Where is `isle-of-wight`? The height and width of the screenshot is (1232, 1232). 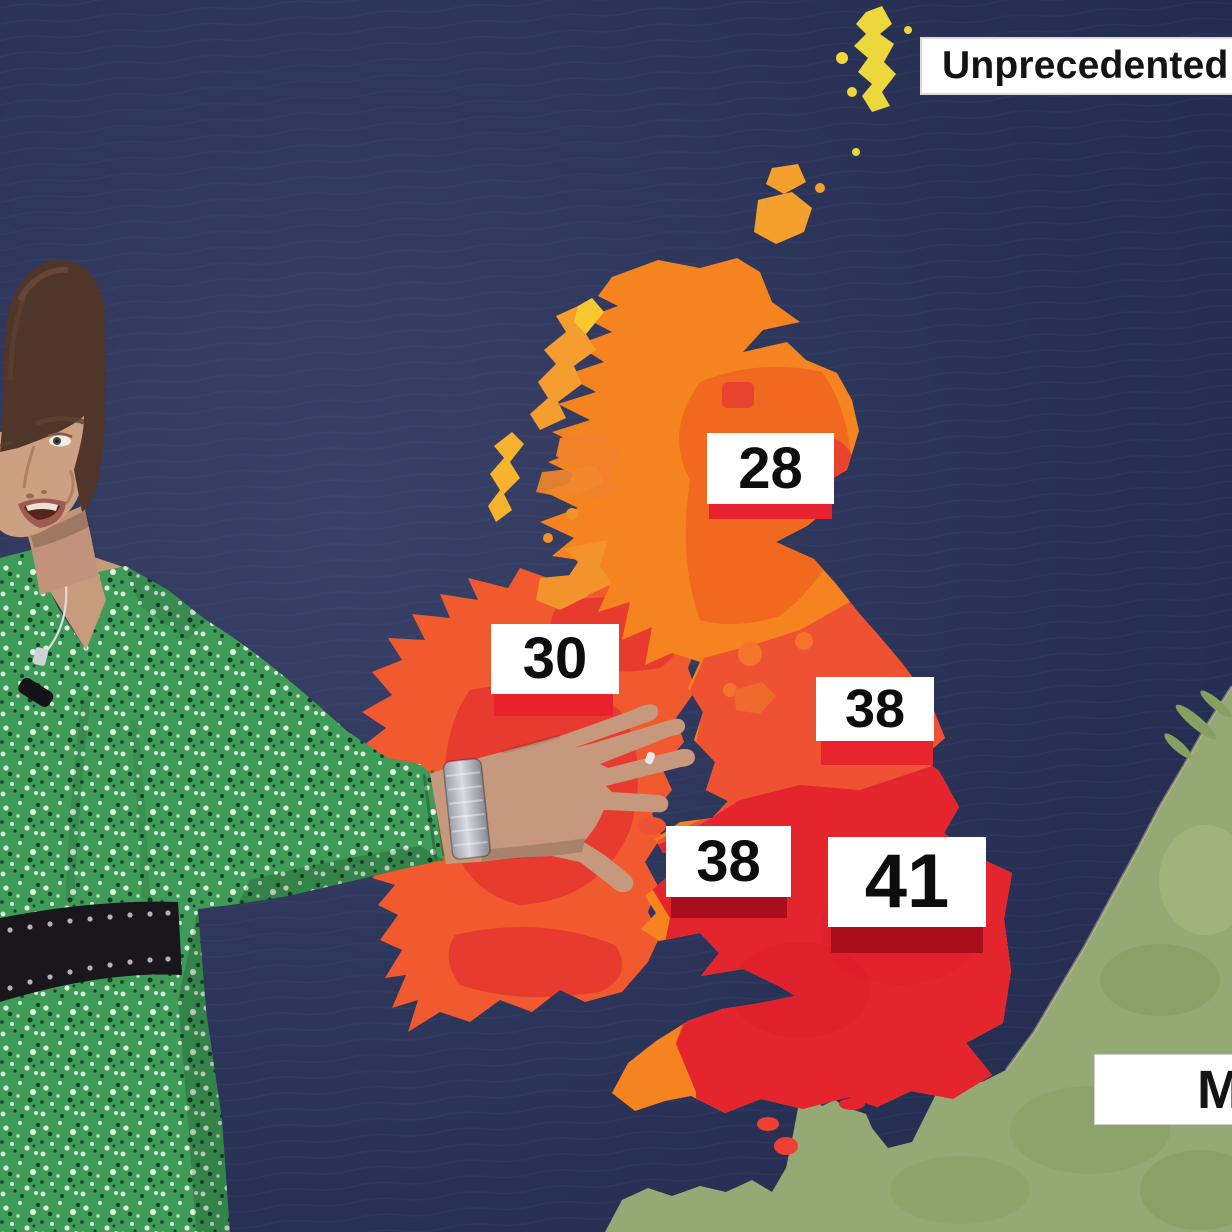 isle-of-wight is located at coordinates (852, 1104).